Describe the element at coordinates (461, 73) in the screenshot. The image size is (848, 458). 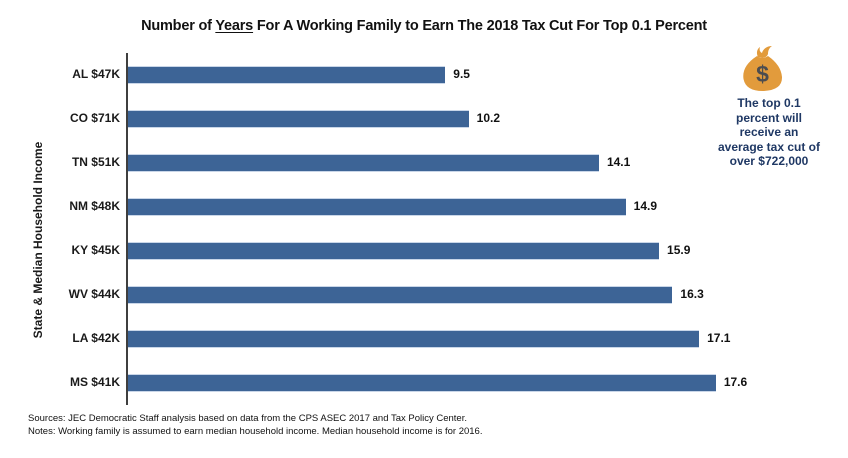
I see `bar-value-label: 9.5` at that location.